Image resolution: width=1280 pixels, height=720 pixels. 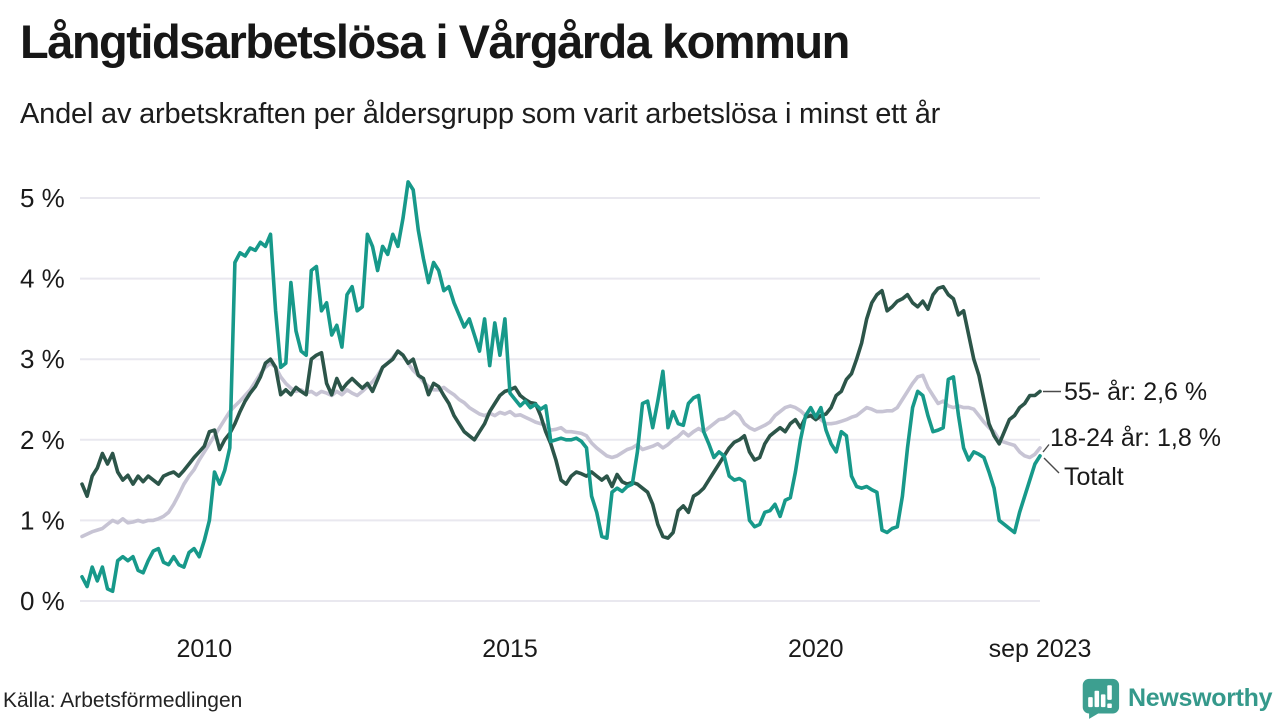 What do you see at coordinates (1051, 465) in the screenshot?
I see `label-connector-totalt` at bounding box center [1051, 465].